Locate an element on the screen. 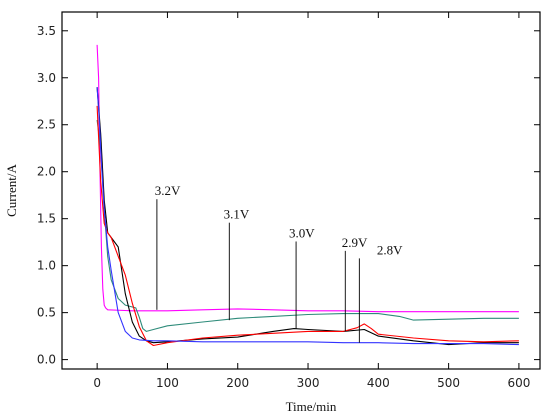  x-tick-label: 200 is located at coordinates (237, 383).